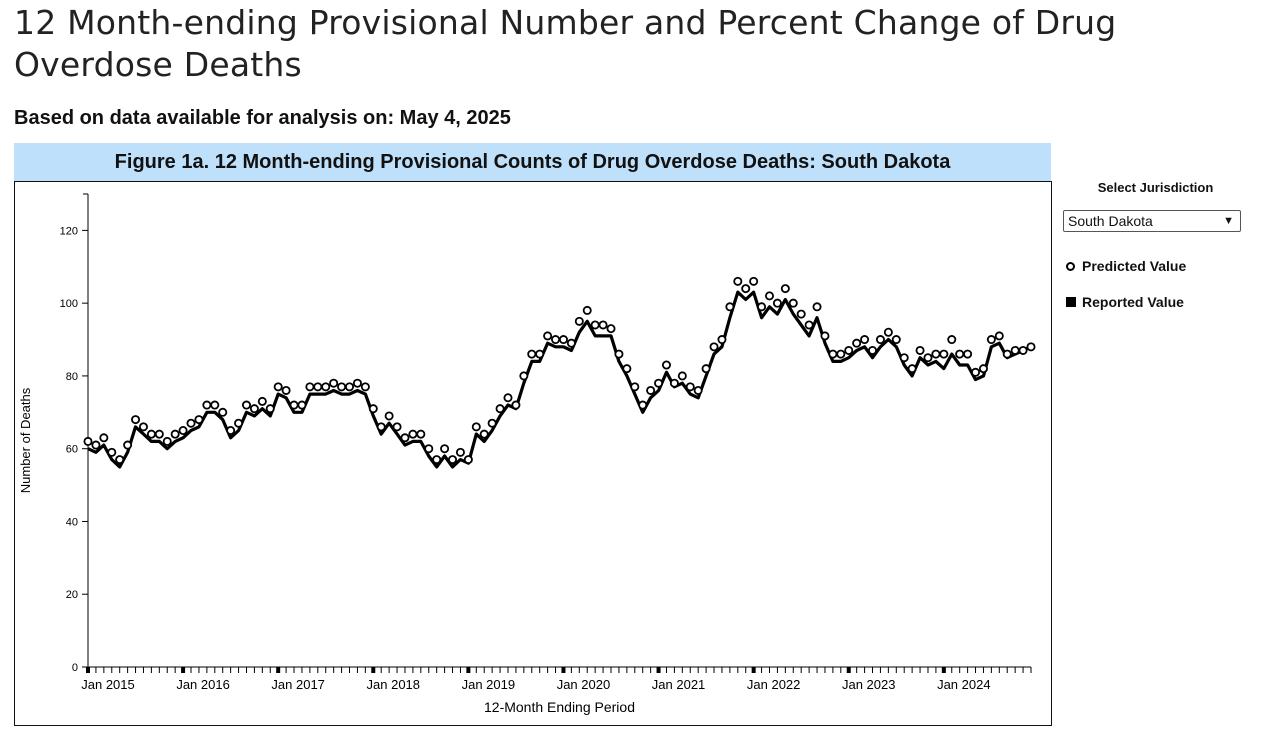 The image size is (1263, 734). Describe the element at coordinates (298, 684) in the screenshot. I see `x-tick-label: Jan 2017` at that location.